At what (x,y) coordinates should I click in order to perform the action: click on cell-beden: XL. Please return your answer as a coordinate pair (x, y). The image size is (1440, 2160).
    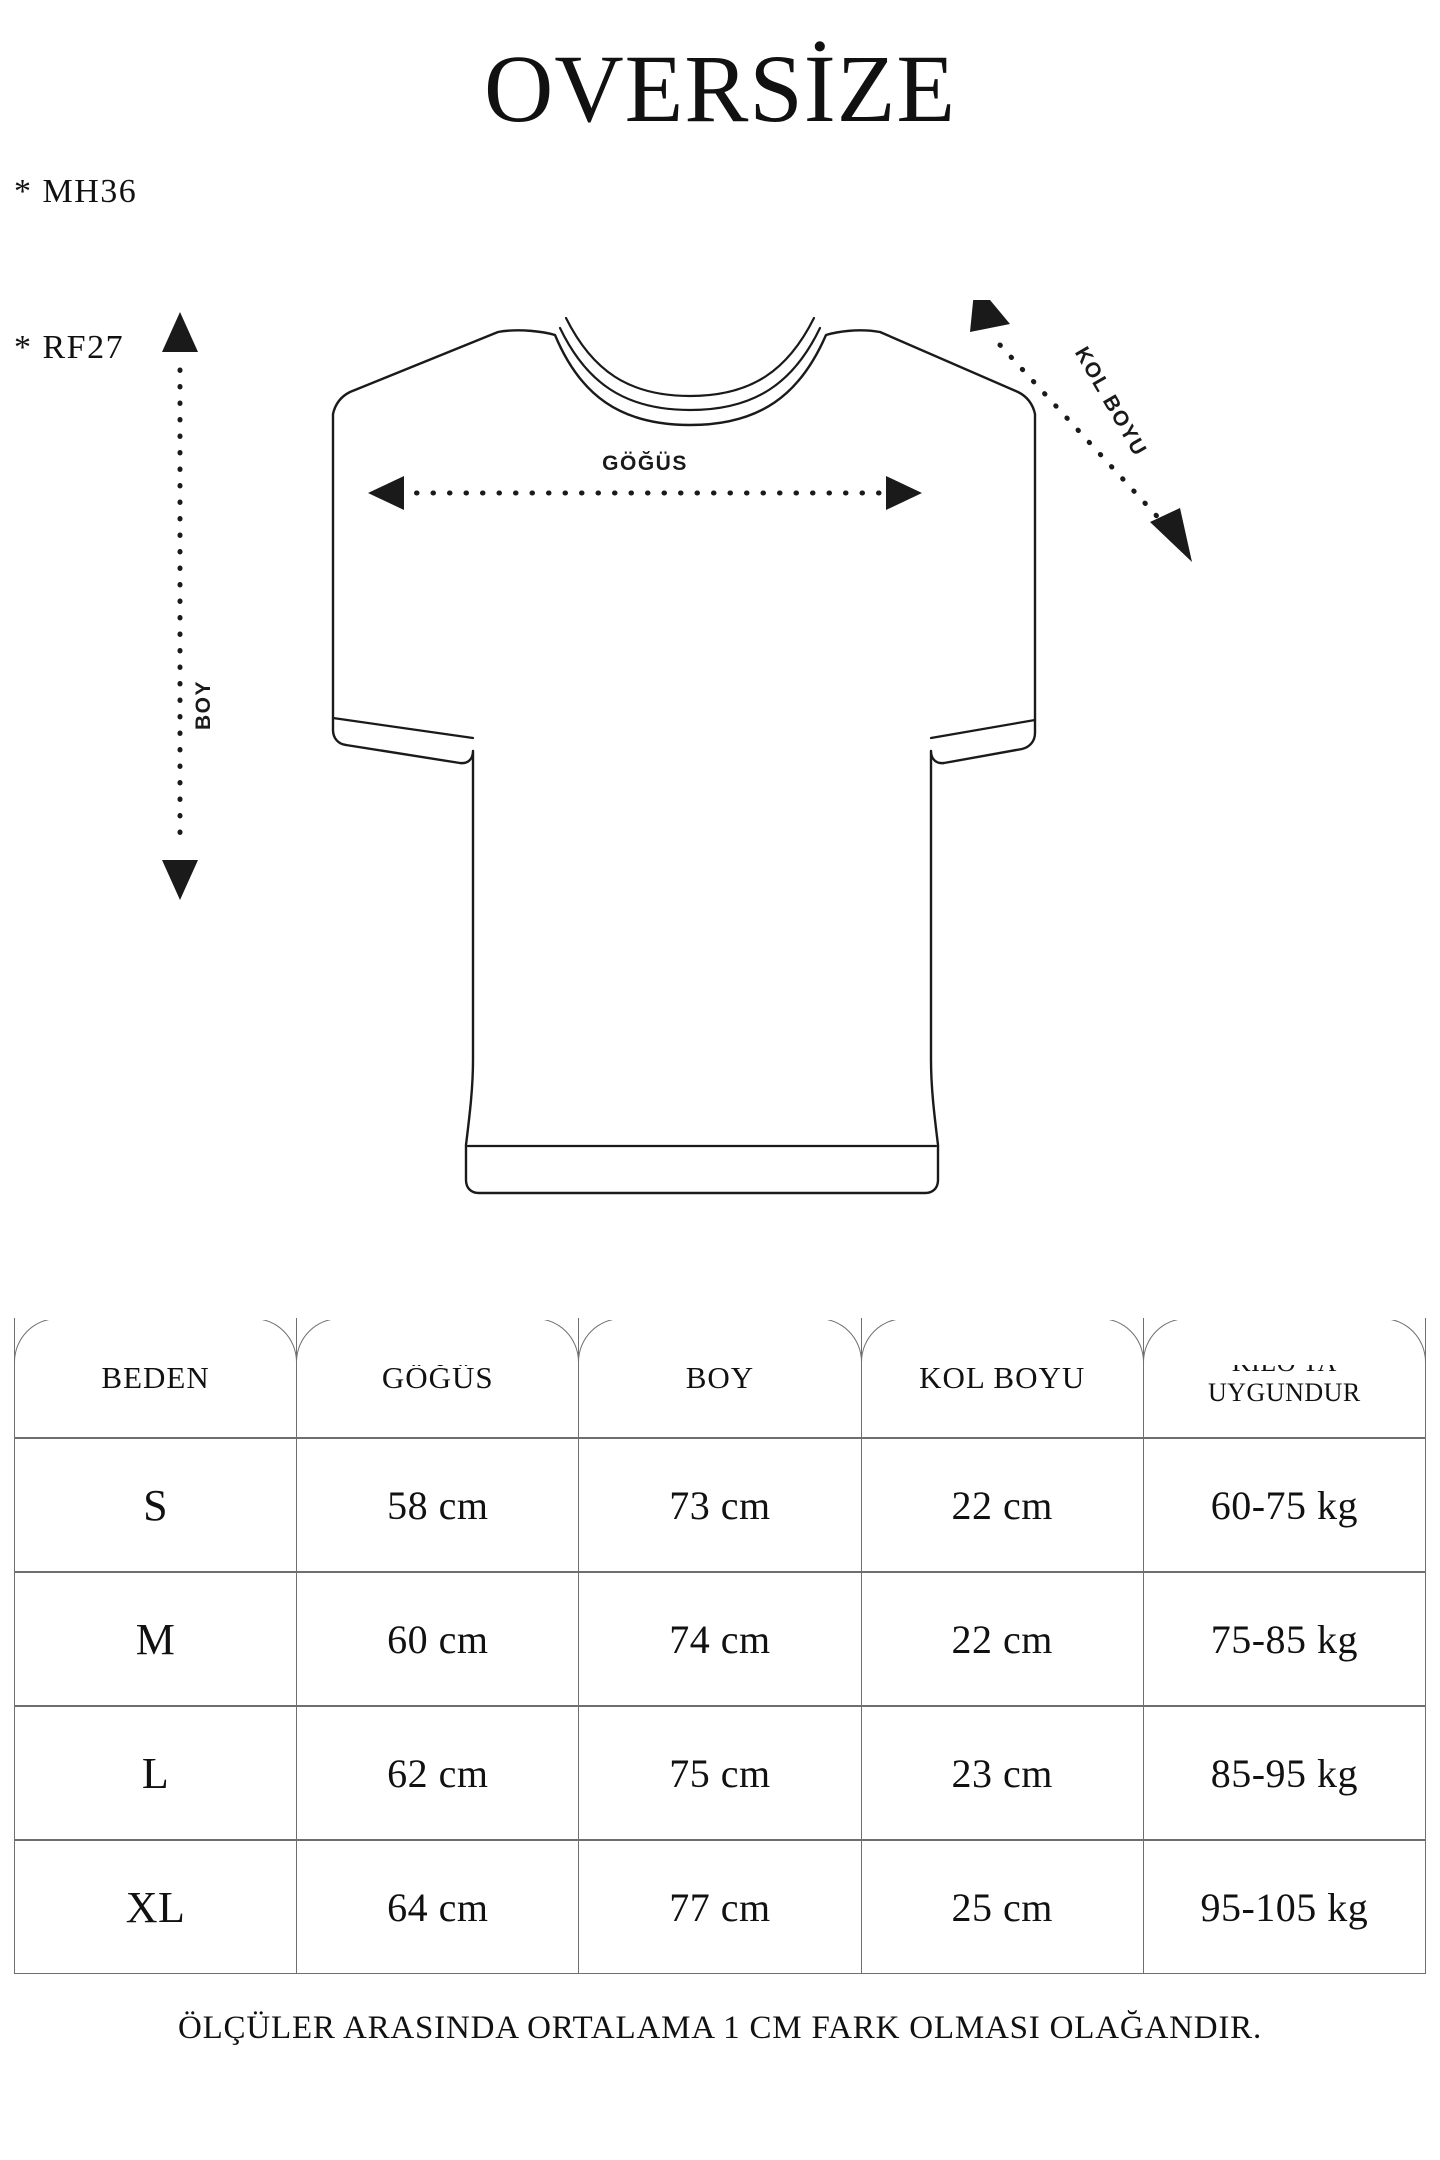
    Looking at the image, I should click on (155, 1906).